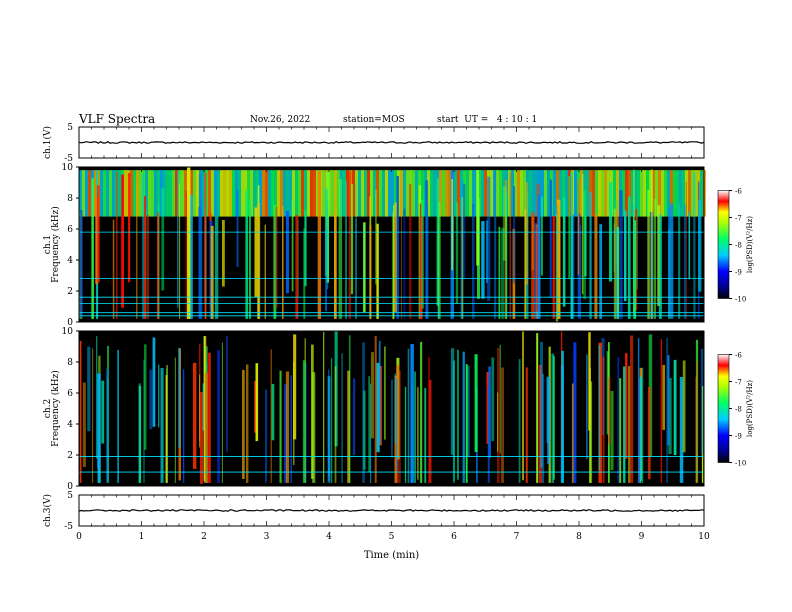  Describe the element at coordinates (723, 244) in the screenshot. I see `ch1-colorbar` at that location.